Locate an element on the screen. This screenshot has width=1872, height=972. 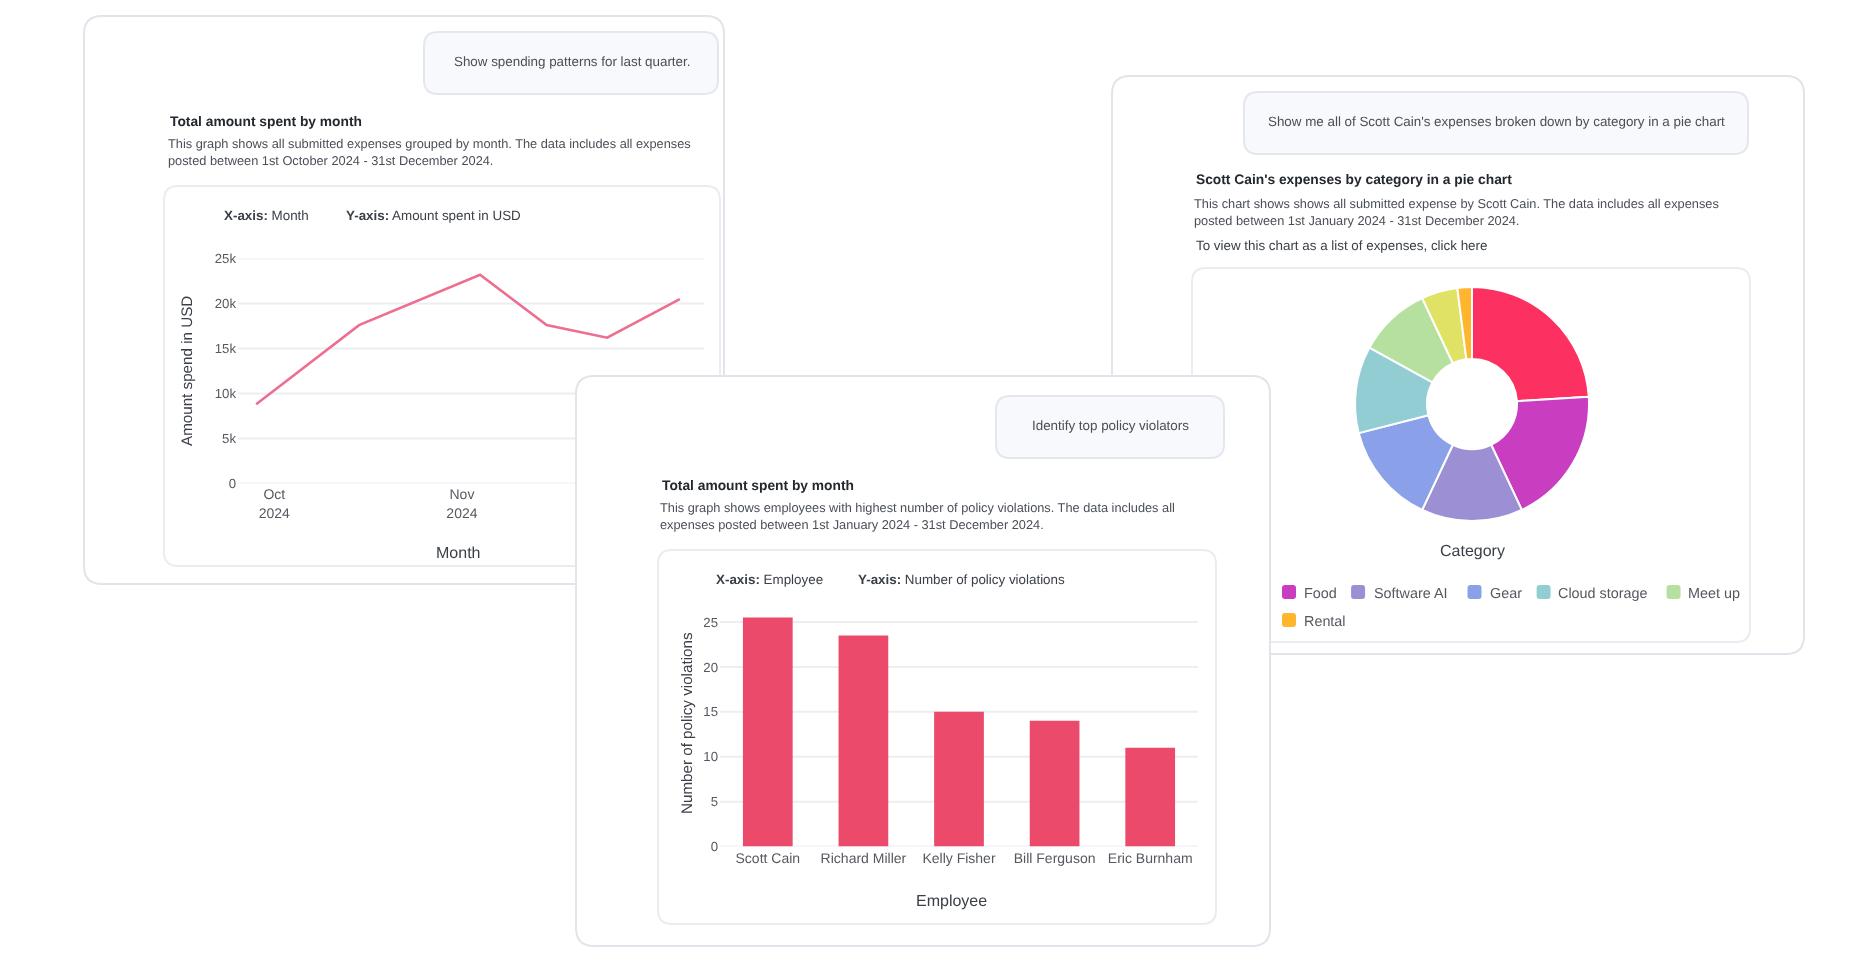
x-axis-title: Month is located at coordinates (458, 553).